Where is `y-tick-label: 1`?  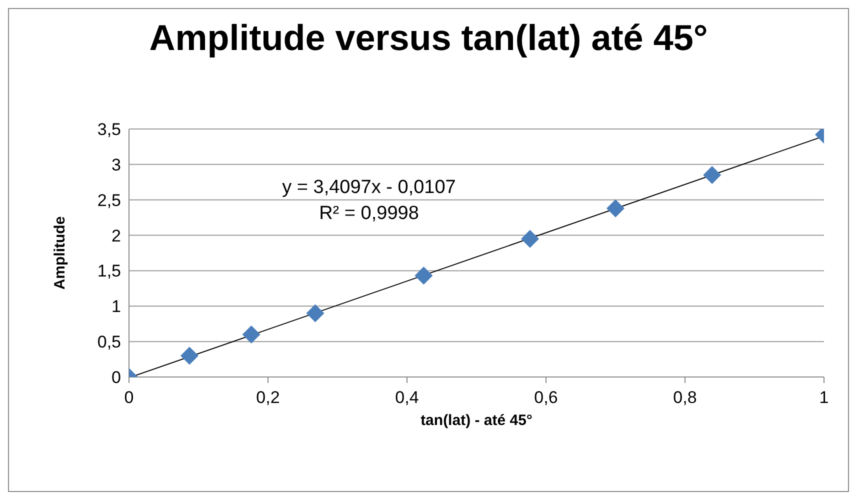 y-tick-label: 1 is located at coordinates (116, 306).